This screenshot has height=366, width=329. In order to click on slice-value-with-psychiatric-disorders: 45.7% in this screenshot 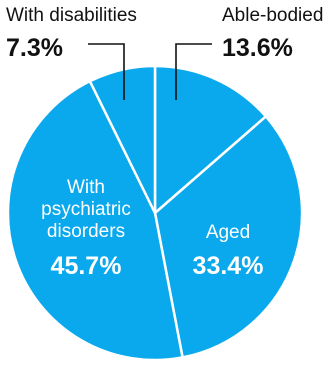, I will do `click(86, 266)`.